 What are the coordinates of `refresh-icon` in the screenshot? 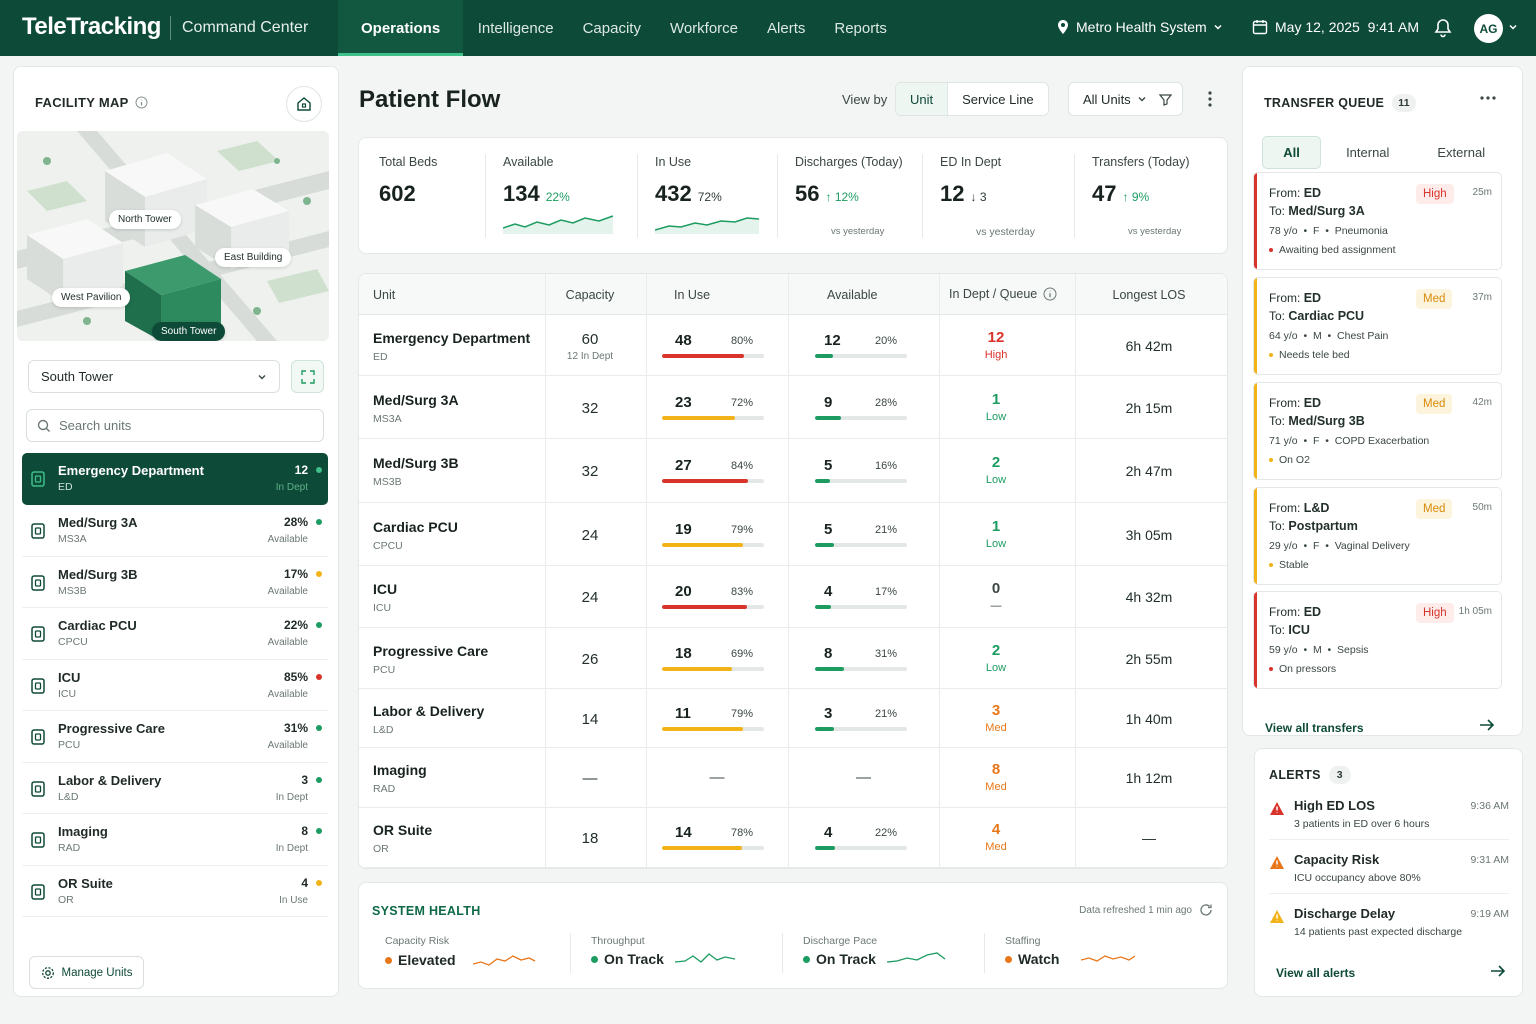 It's located at (1206, 910).